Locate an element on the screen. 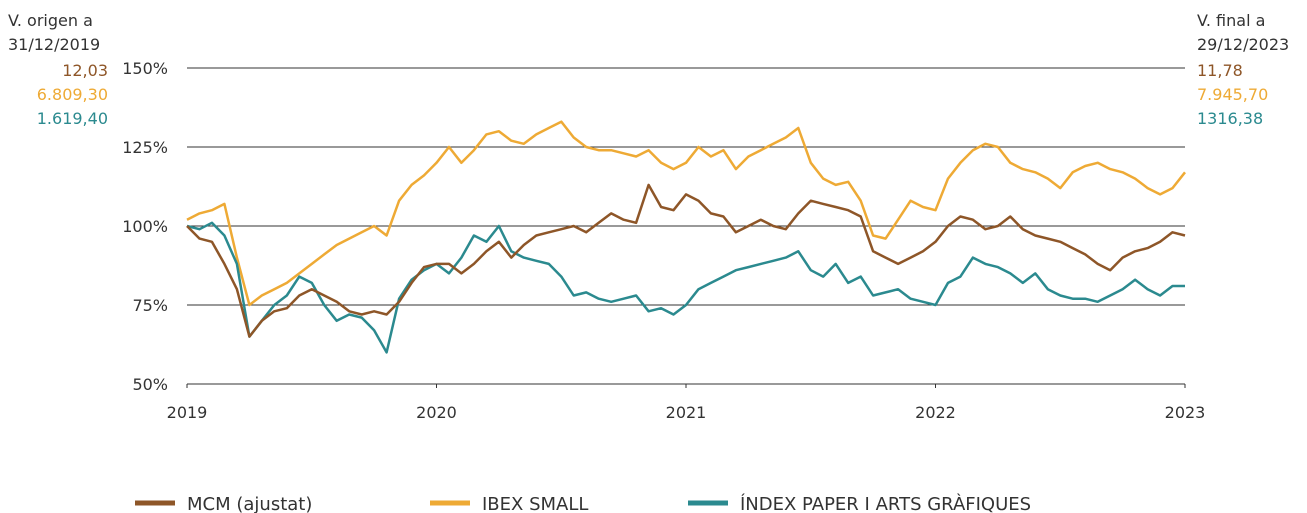  y-tick-label: 100% is located at coordinates (145, 226).